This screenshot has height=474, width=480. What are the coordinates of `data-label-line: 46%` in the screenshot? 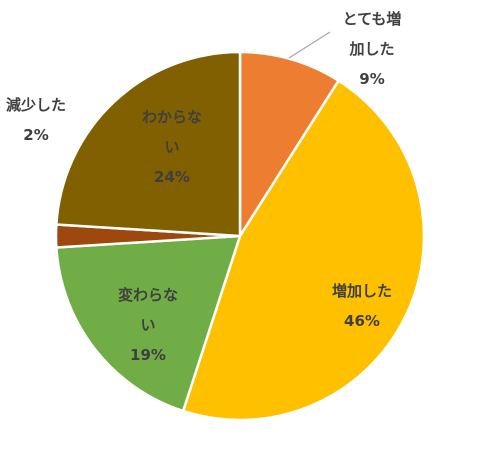 It's located at (362, 321).